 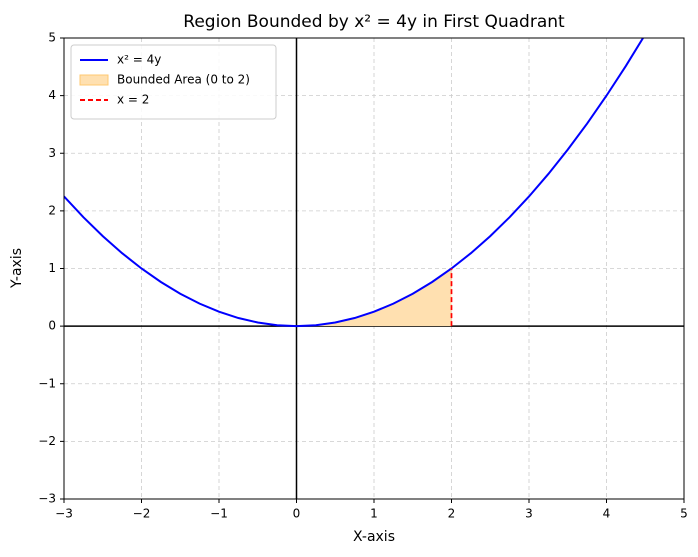 I want to click on y-tick-label: 4, so click(x=52, y=95).